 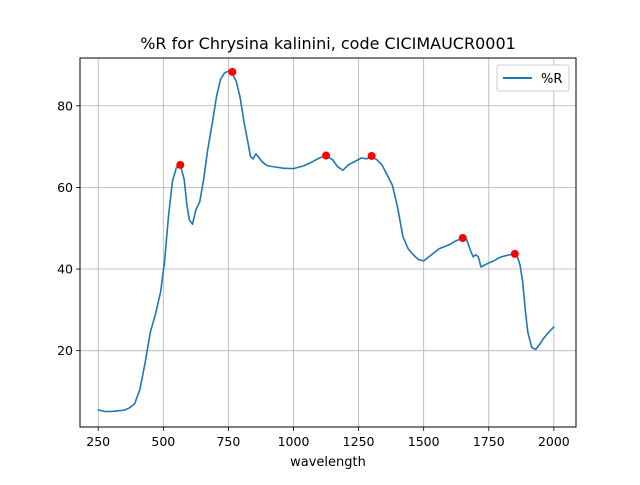 I want to click on x-tick-label: 1500, so click(x=424, y=441).